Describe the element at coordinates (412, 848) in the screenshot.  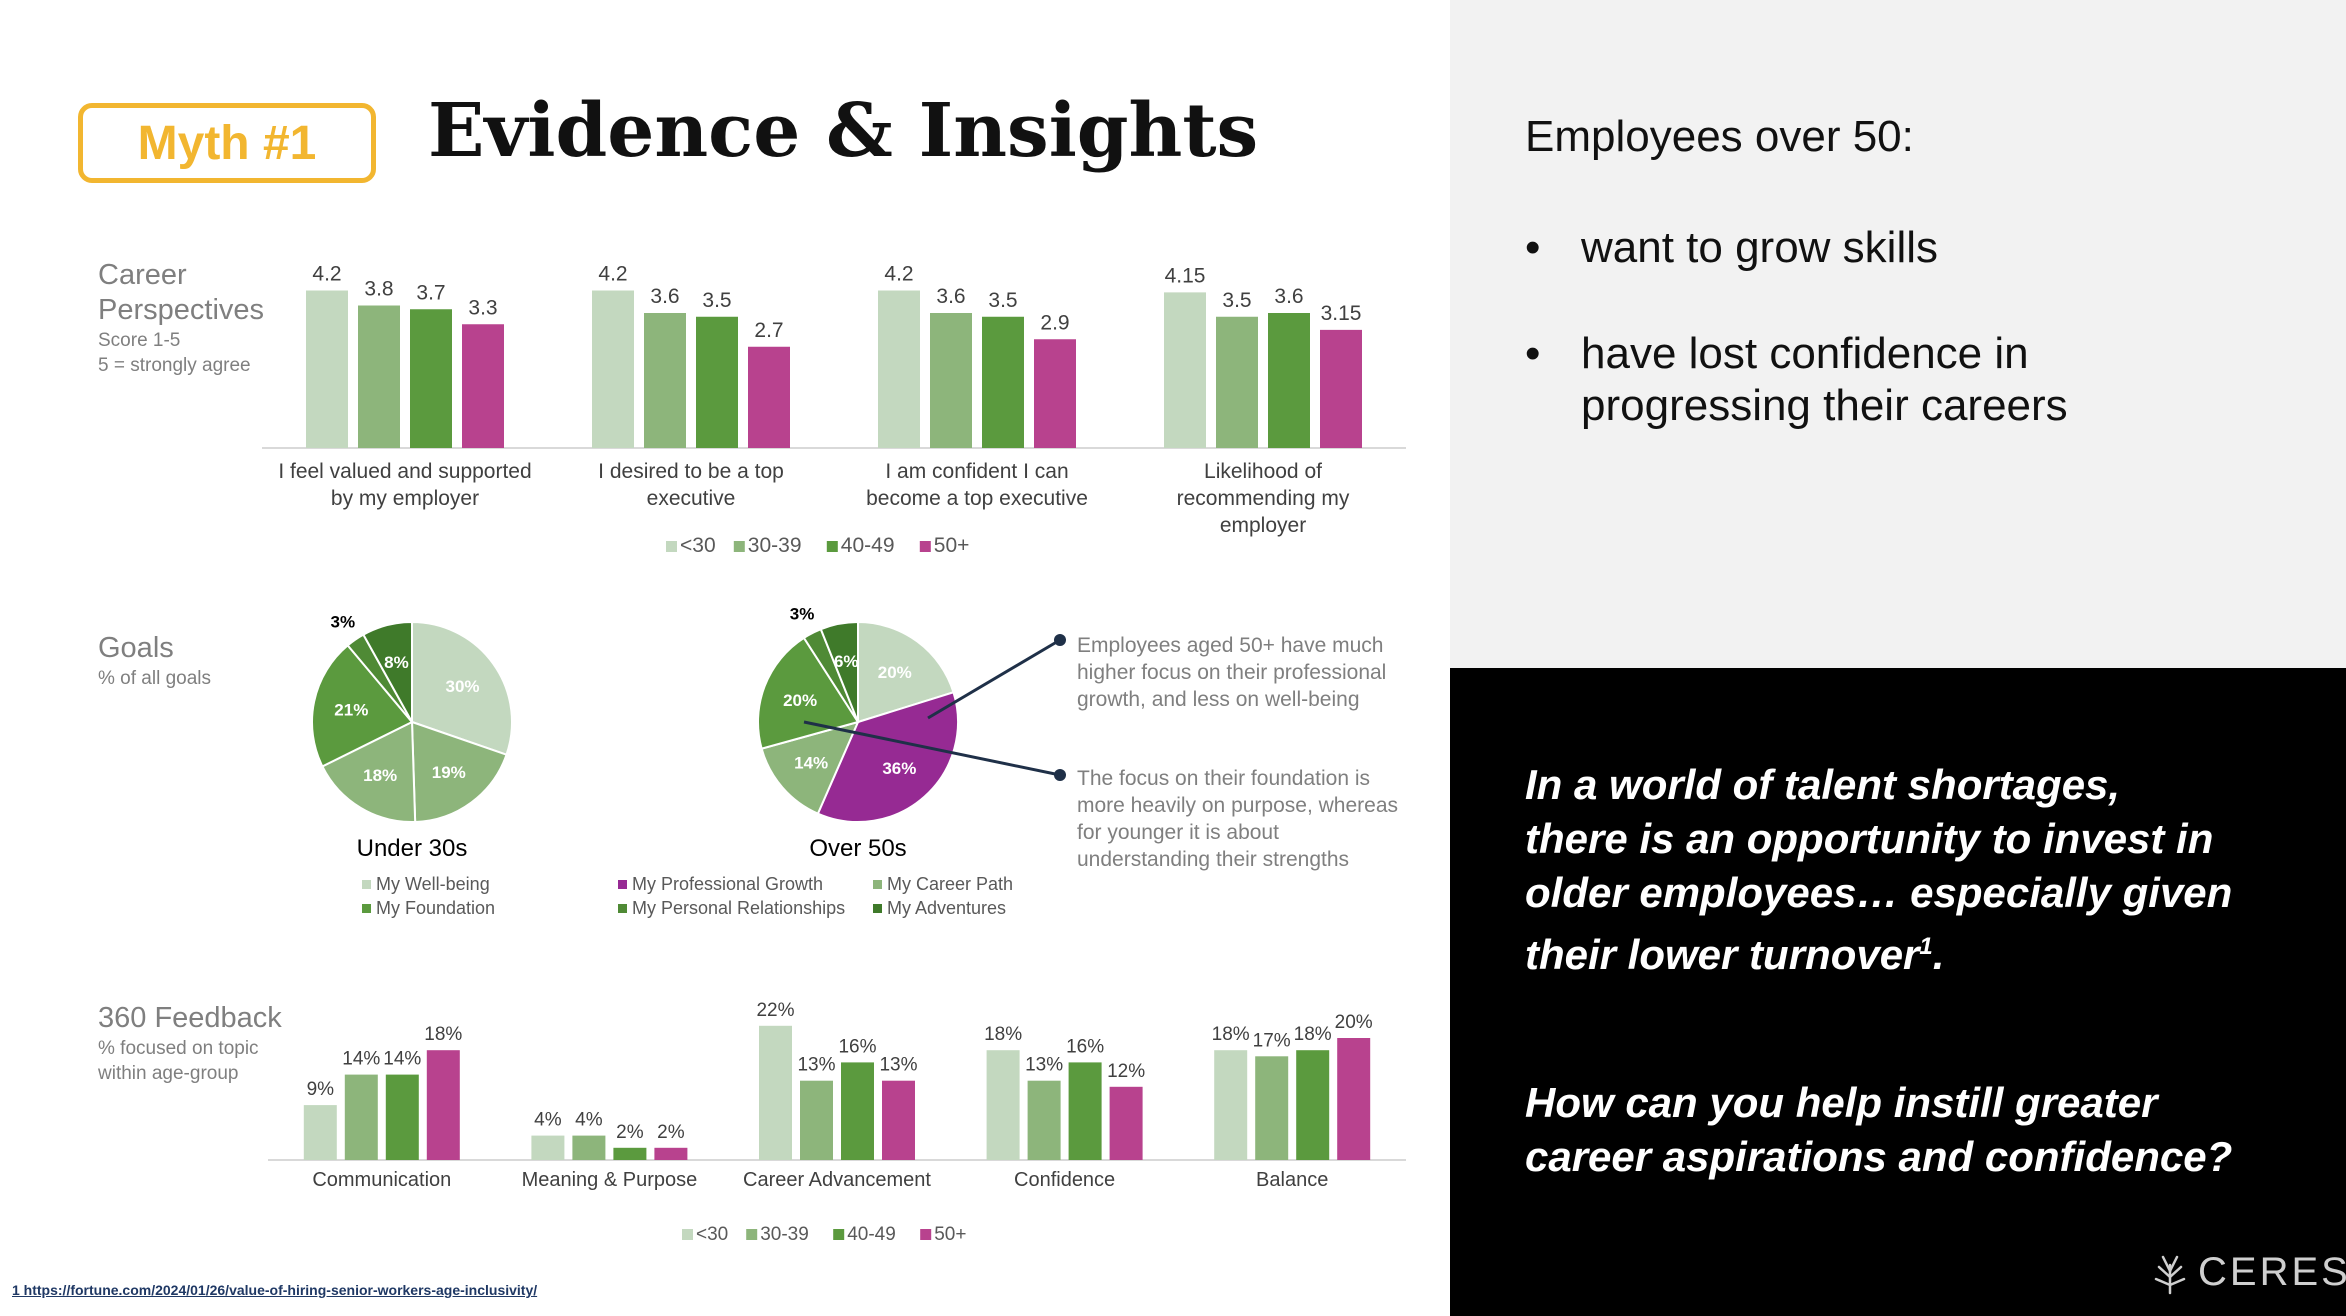
I see `pie-title: Under 30s` at that location.